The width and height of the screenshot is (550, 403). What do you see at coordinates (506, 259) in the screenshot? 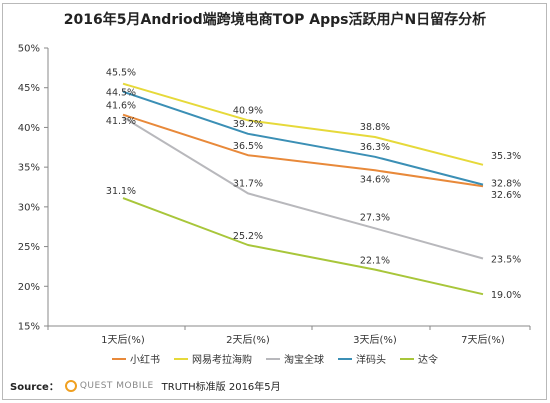
I see `data-label: 23.5%` at bounding box center [506, 259].